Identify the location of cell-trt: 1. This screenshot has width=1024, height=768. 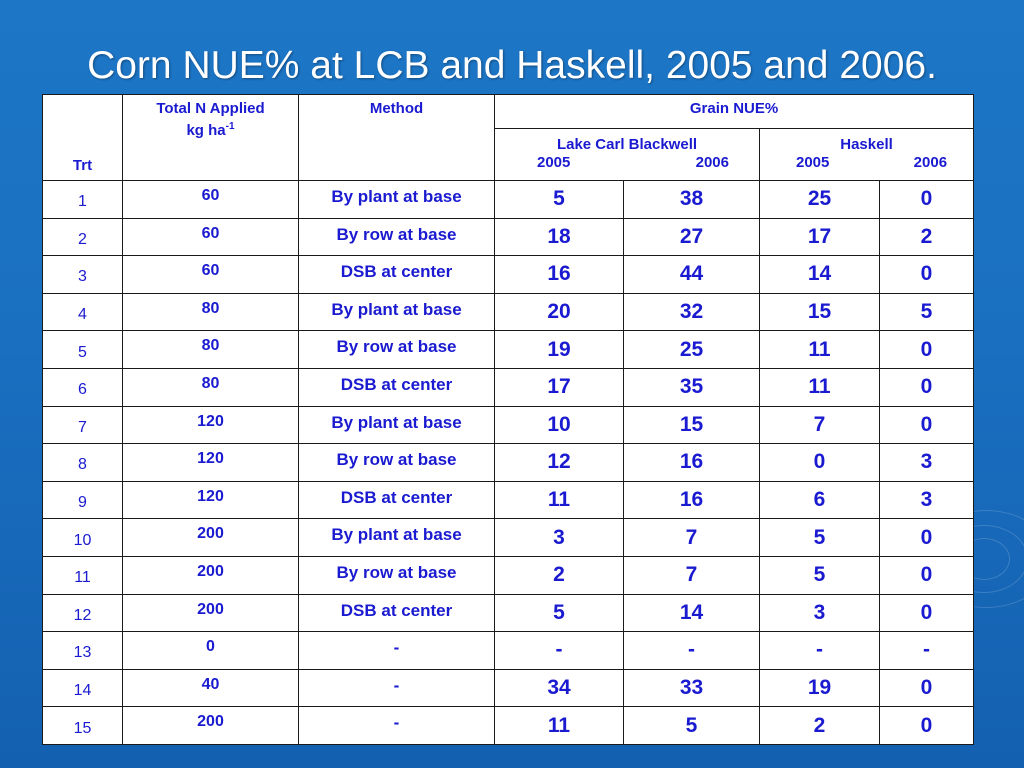
(82, 199).